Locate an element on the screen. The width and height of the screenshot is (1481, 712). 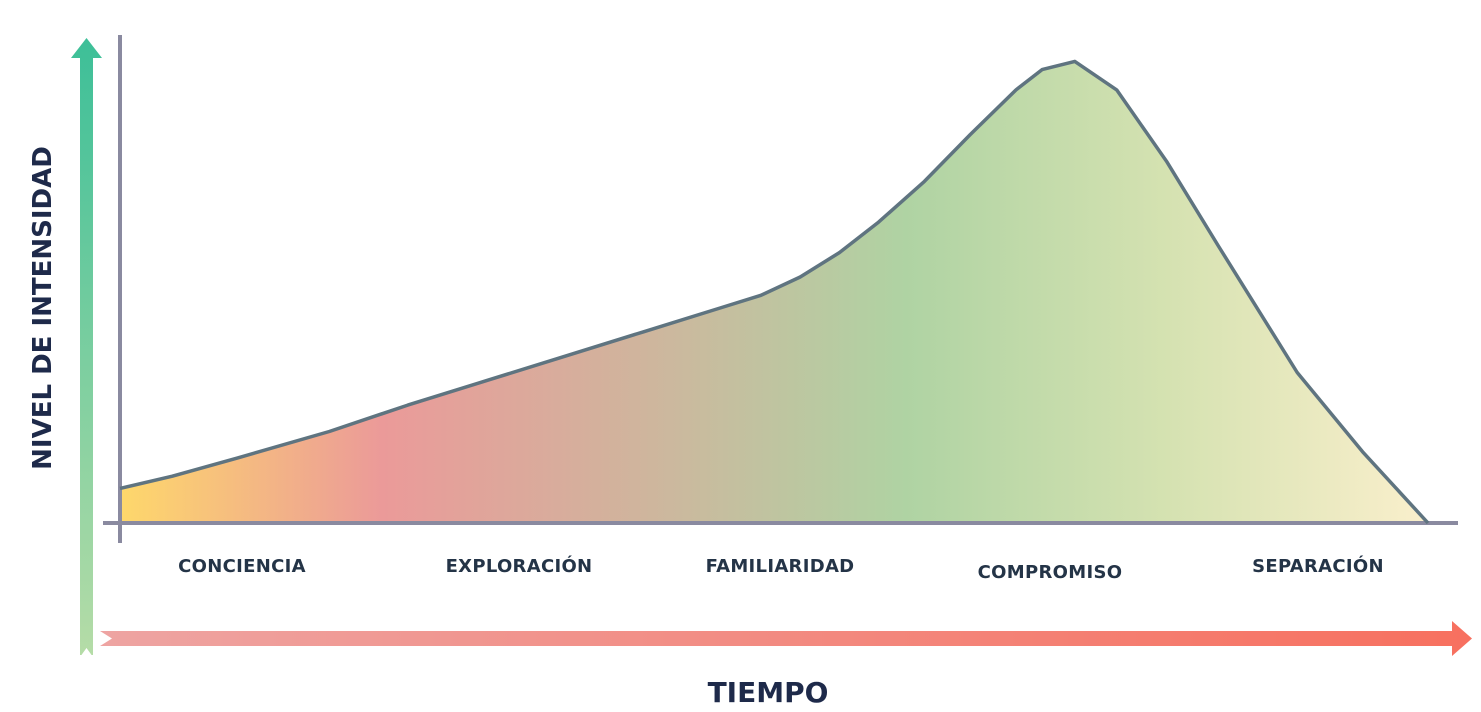
stage-label-separacion: SEPARACIÓN is located at coordinates (1318, 566).